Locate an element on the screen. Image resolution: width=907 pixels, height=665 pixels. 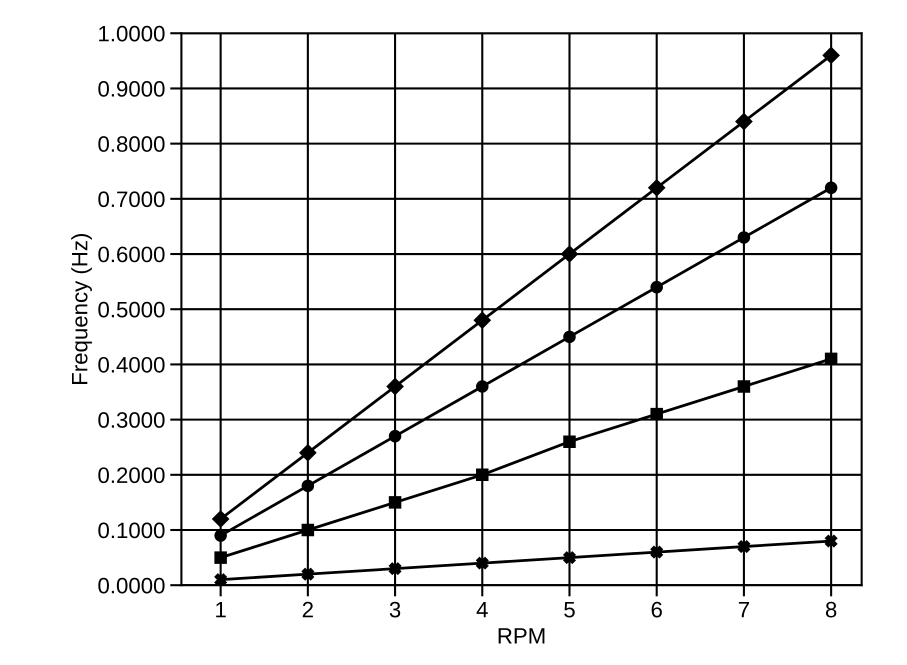
y-tick-label: 0.8000 is located at coordinates (131, 144).